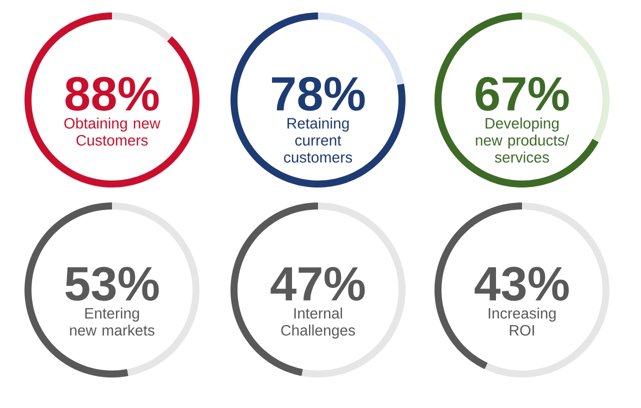 The height and width of the screenshot is (408, 641). I want to click on slice-label: Increasing ROI, so click(522, 322).